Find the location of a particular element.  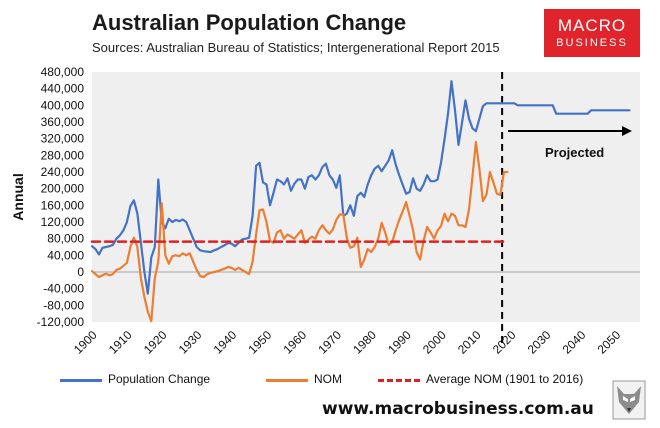

x-tick-label: 1970 is located at coordinates (329, 342).